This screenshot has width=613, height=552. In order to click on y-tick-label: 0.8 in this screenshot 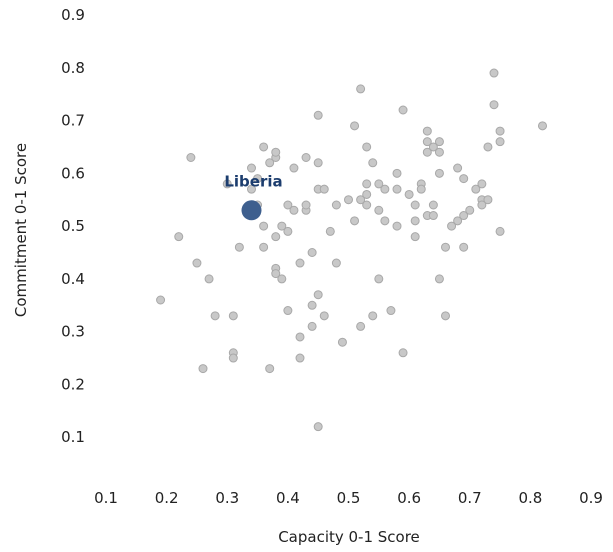, I will do `click(73, 68)`.